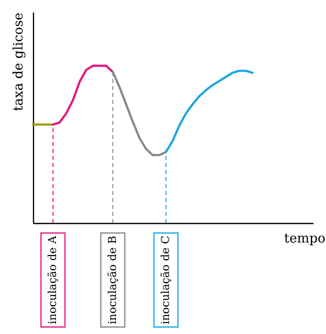  What do you see at coordinates (112, 280) in the screenshot?
I see `text: inoculação de B` at bounding box center [112, 280].